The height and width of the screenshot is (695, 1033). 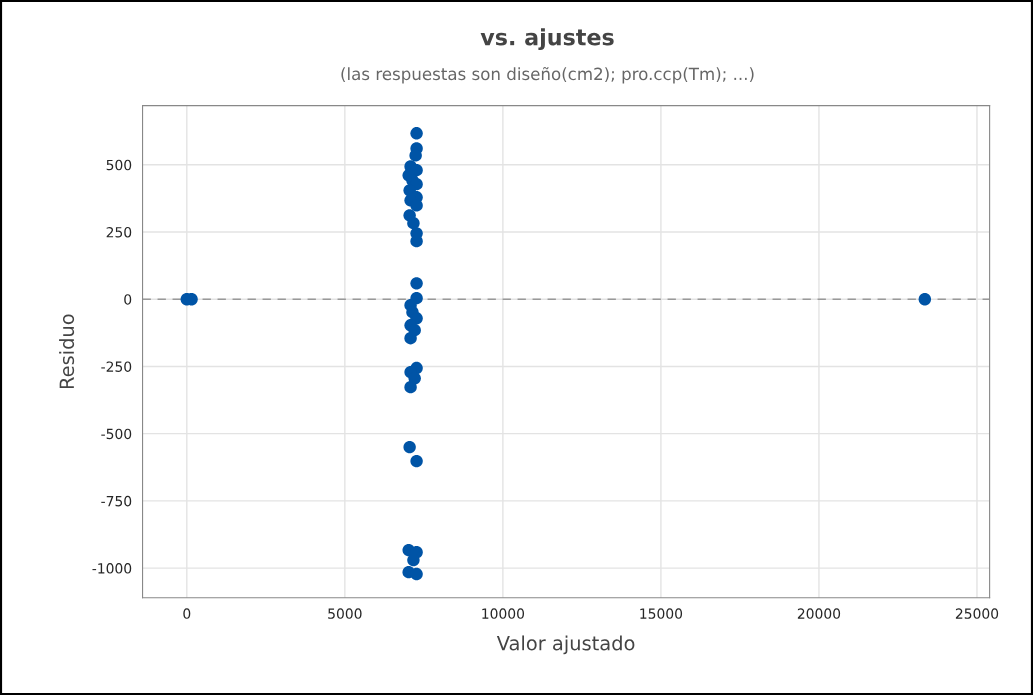 I want to click on x-tick-label: 5000, so click(x=345, y=613).